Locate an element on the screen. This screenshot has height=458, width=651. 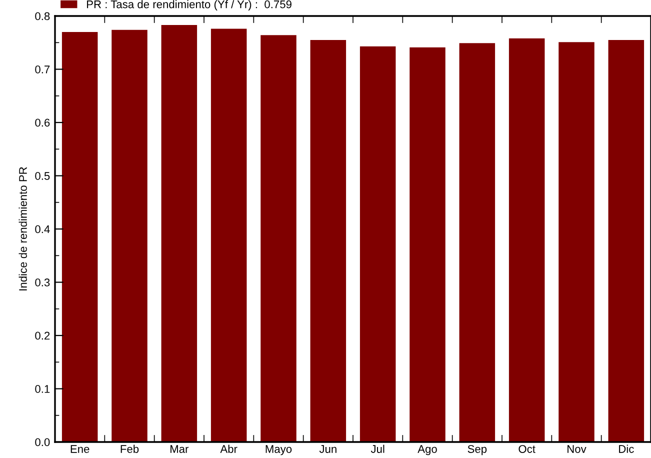
x-tick-label: Jul is located at coordinates (377, 448).